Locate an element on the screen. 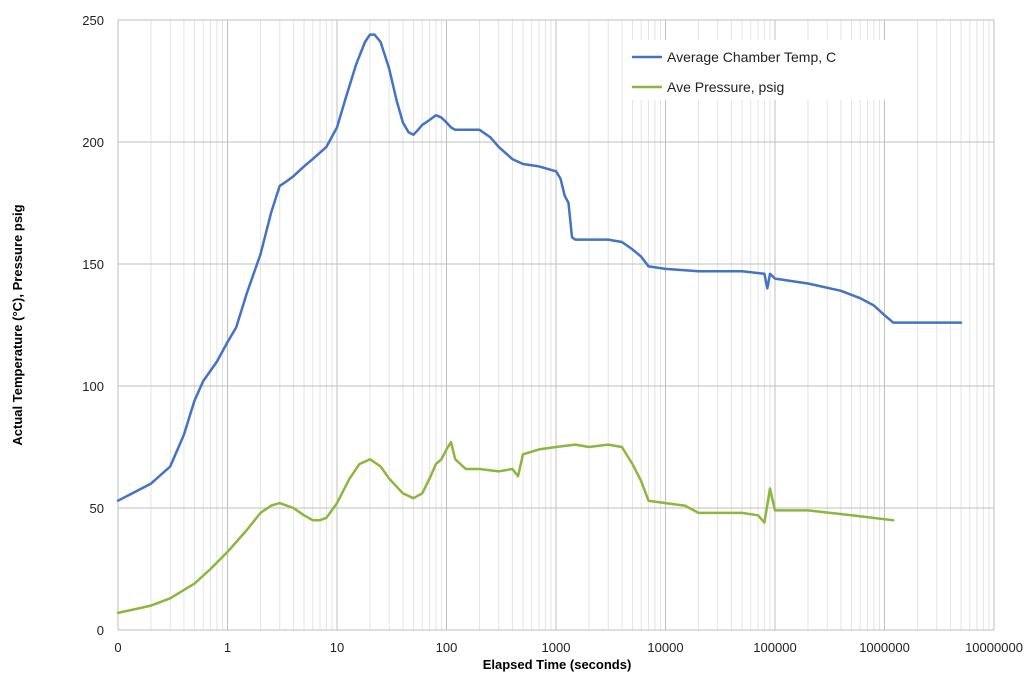 This screenshot has width=1026, height=679. y-tick-label: 0 is located at coordinates (100, 630).